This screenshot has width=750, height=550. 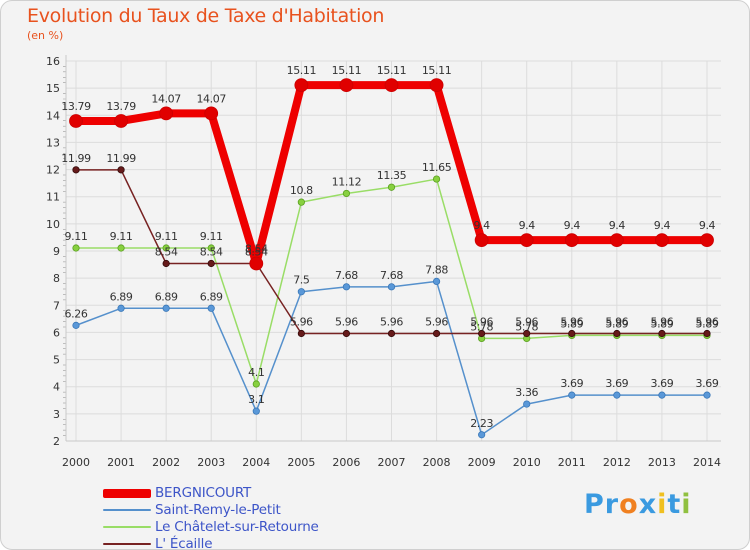 What do you see at coordinates (526, 326) in the screenshot?
I see `data-label-le-chatelet-sur-retourne: 5.78` at bounding box center [526, 326].